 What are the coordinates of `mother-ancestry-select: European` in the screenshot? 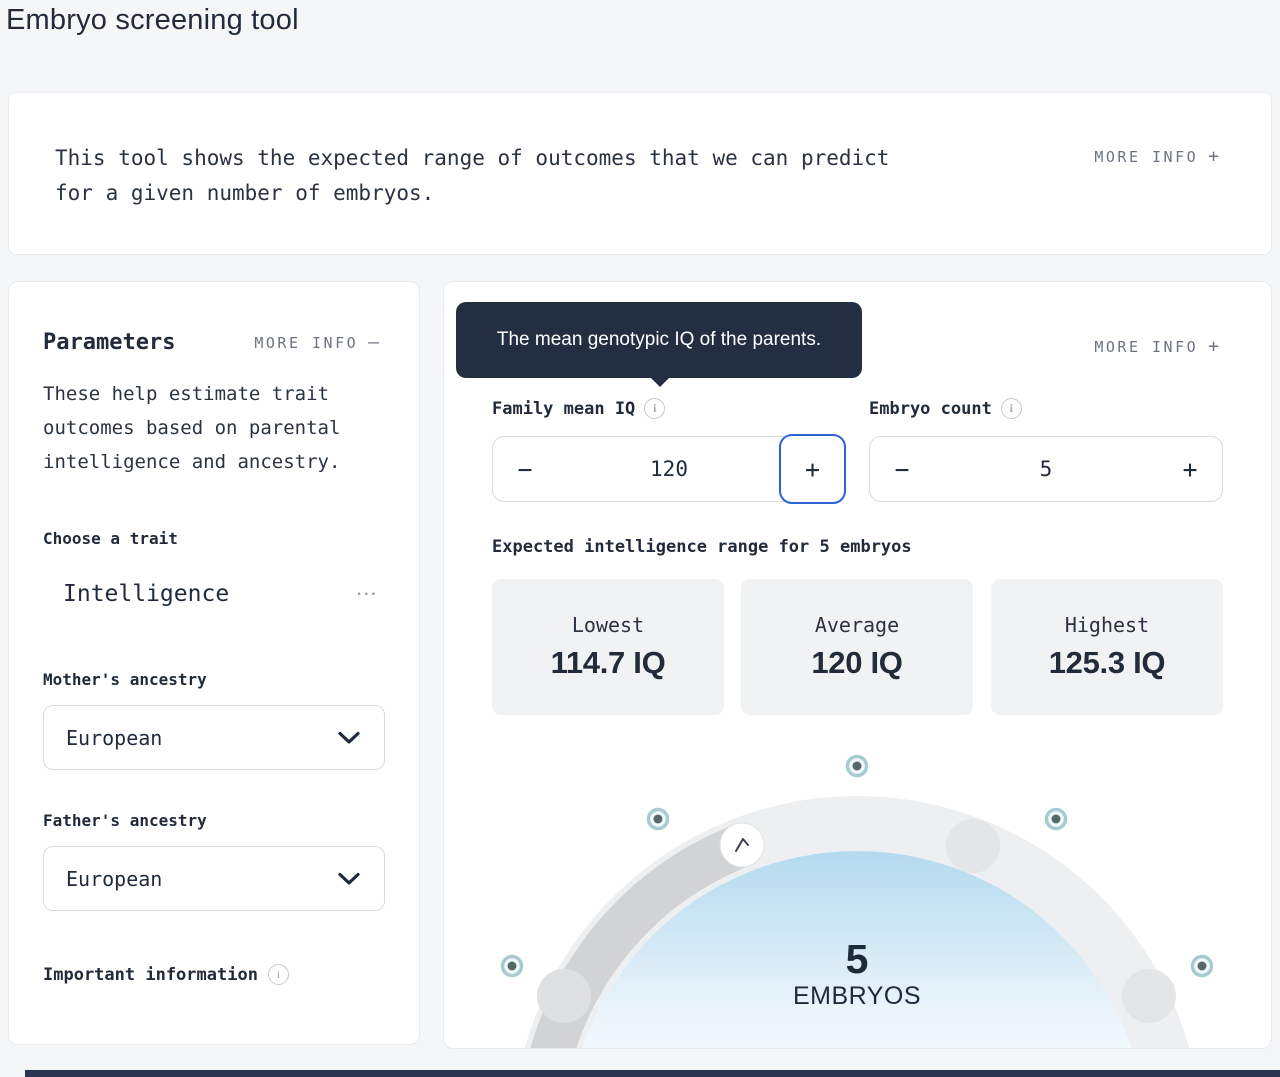 It's located at (214, 737).